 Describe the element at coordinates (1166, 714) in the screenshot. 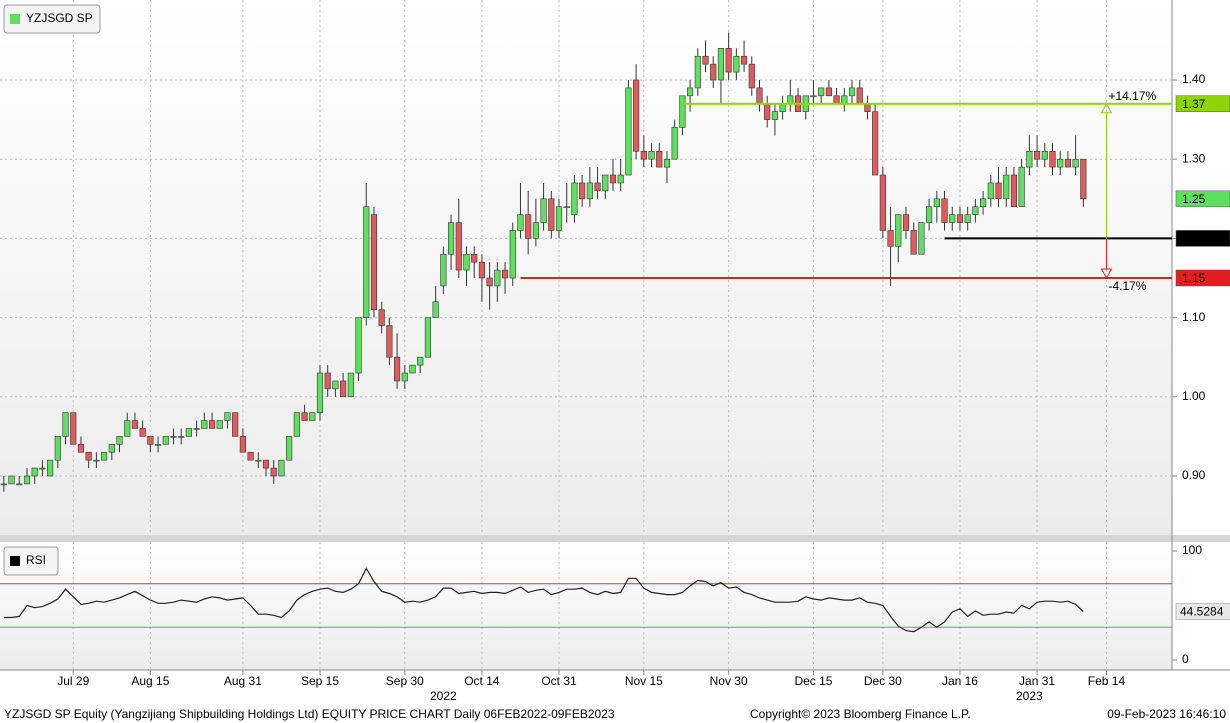

I see `footer-timestamp: 09-Feb-2023 16:46:10` at that location.